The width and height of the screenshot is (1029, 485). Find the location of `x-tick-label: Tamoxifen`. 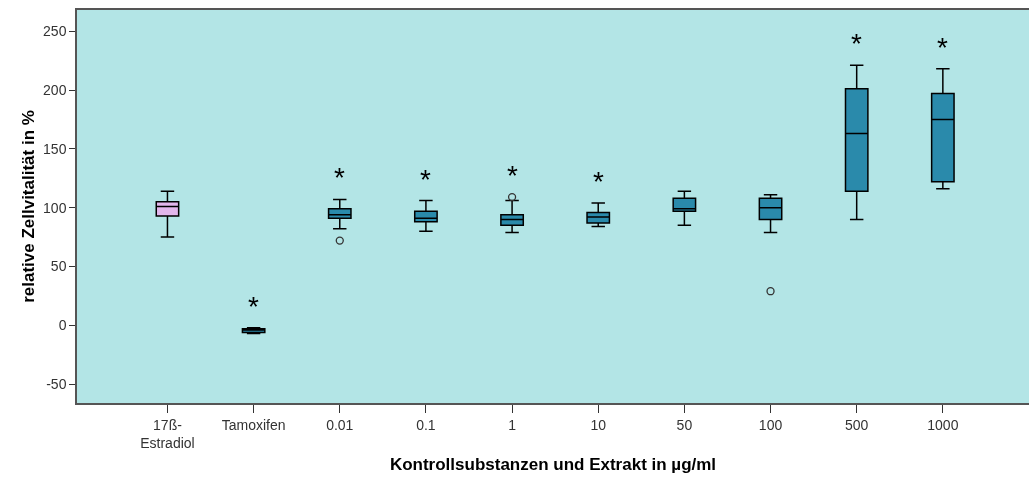

x-tick-label: Tamoxifen is located at coordinates (253, 424).